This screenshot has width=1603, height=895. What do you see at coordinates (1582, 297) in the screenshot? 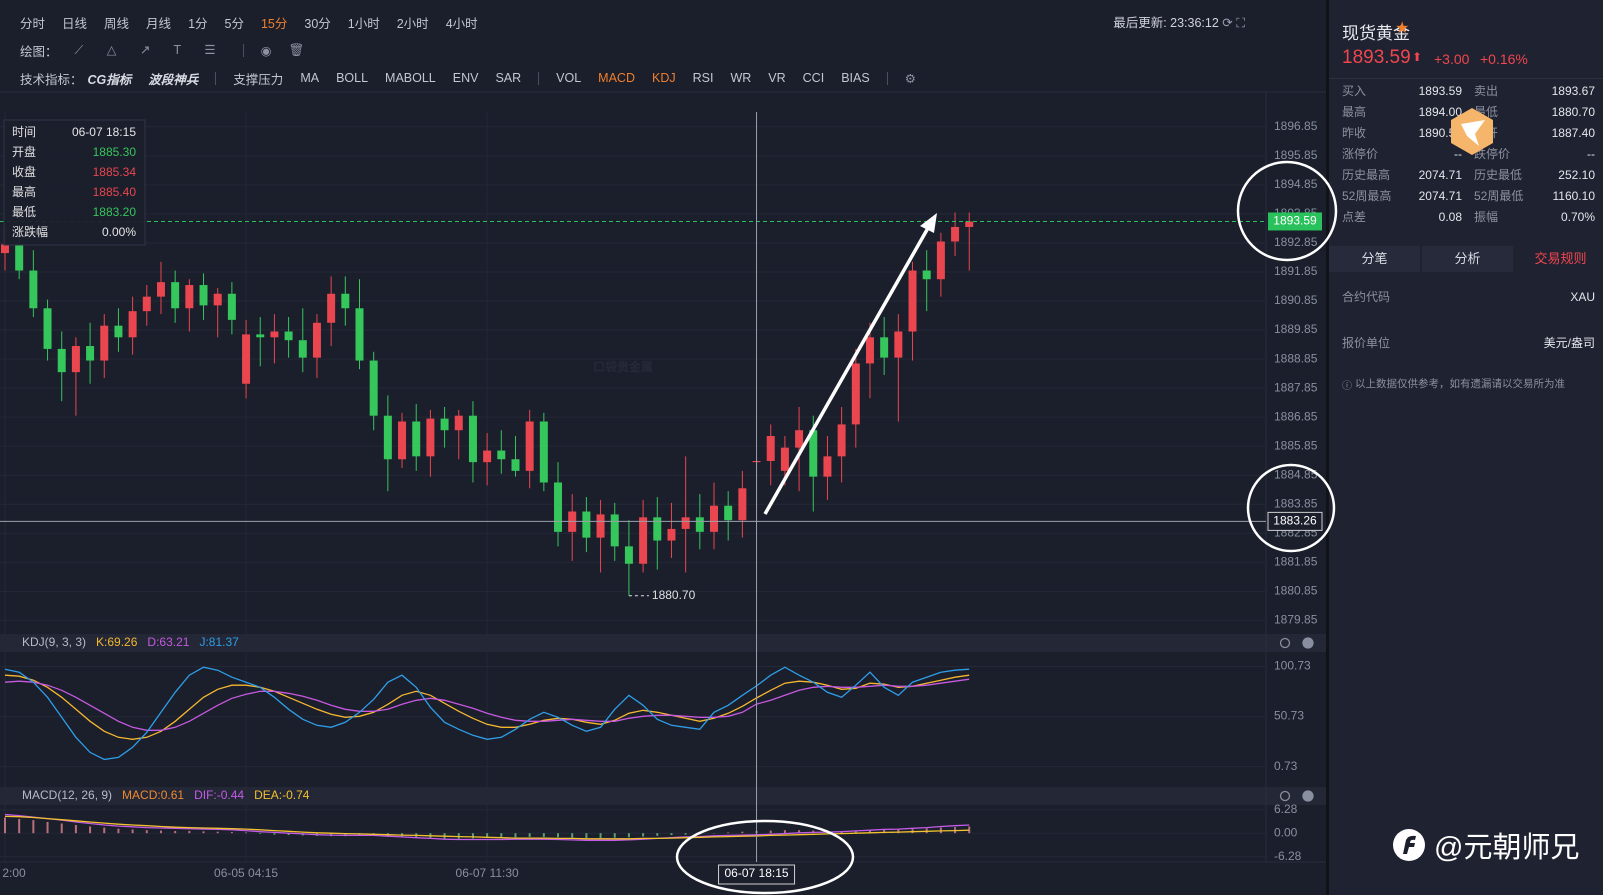
I see `contract-value: XAU` at bounding box center [1582, 297].